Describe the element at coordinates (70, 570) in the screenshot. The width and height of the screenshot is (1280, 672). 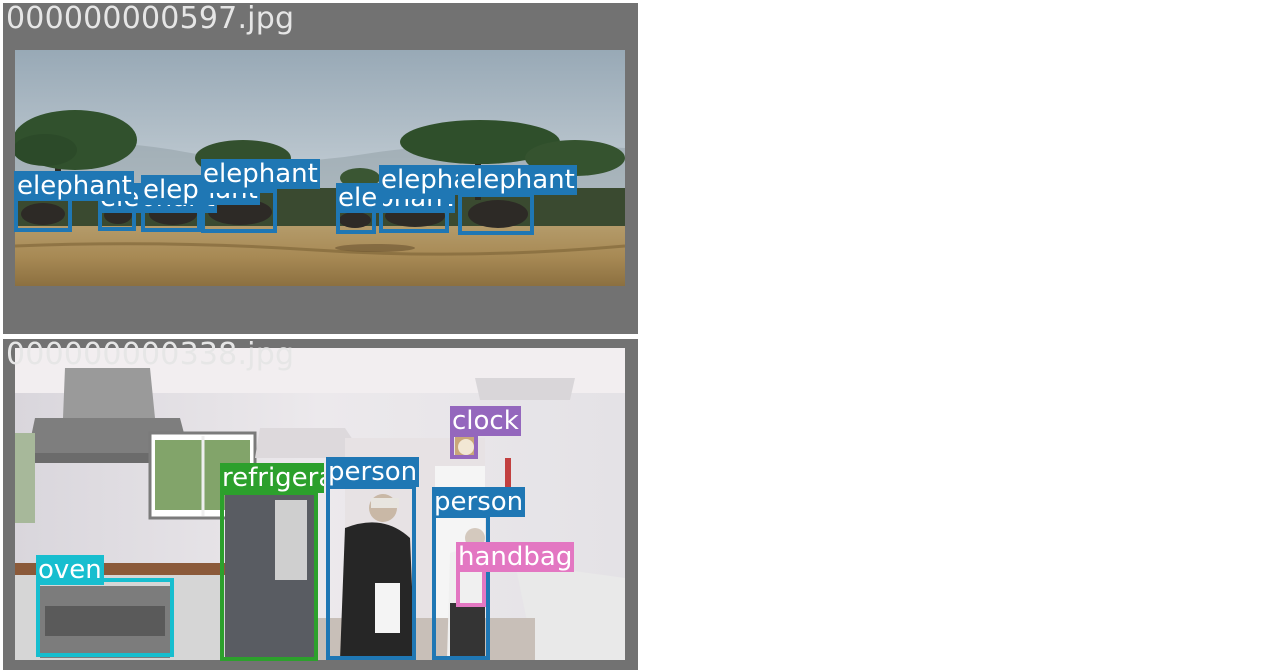
I see `detection-label-oven: oven` at that location.